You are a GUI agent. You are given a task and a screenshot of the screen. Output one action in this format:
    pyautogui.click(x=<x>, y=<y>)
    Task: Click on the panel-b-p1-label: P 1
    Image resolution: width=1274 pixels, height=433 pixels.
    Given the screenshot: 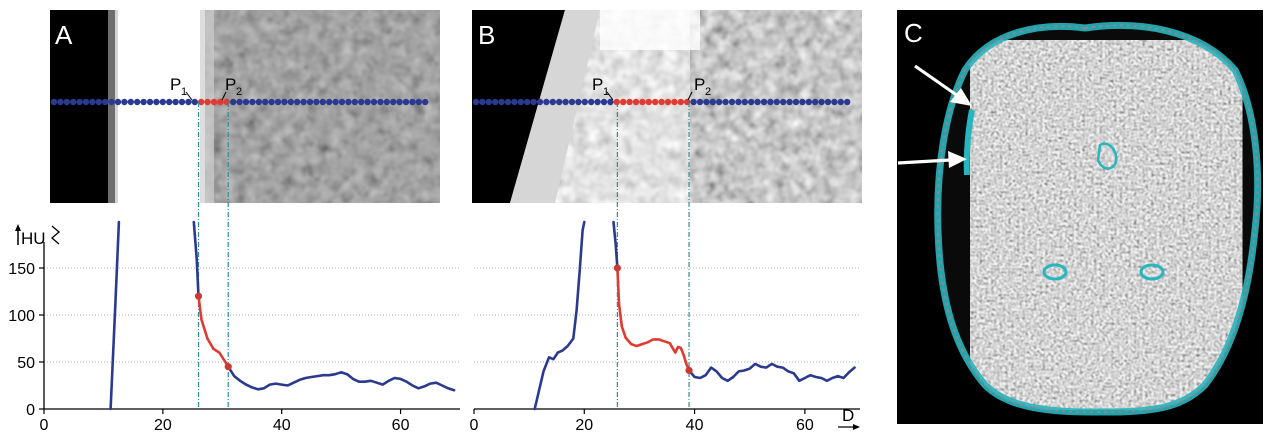 What is the action you would take?
    pyautogui.click(x=603, y=88)
    